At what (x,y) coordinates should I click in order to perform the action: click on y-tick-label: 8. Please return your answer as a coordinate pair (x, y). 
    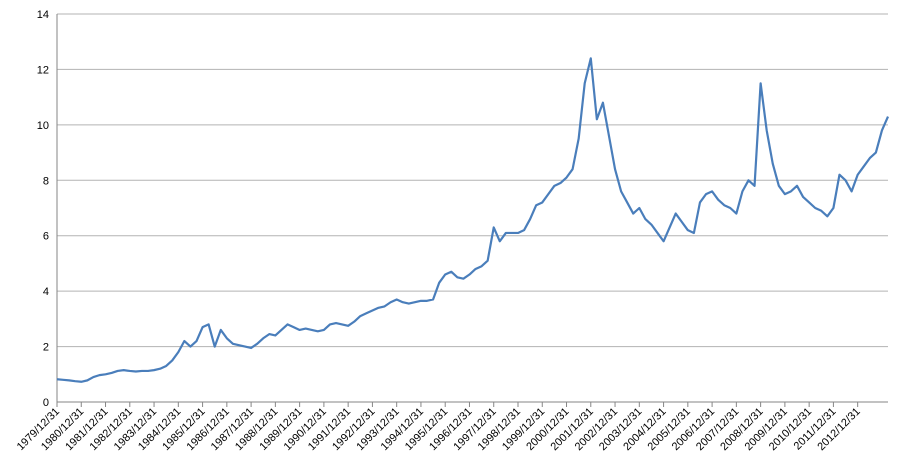
    Looking at the image, I should click on (46, 181).